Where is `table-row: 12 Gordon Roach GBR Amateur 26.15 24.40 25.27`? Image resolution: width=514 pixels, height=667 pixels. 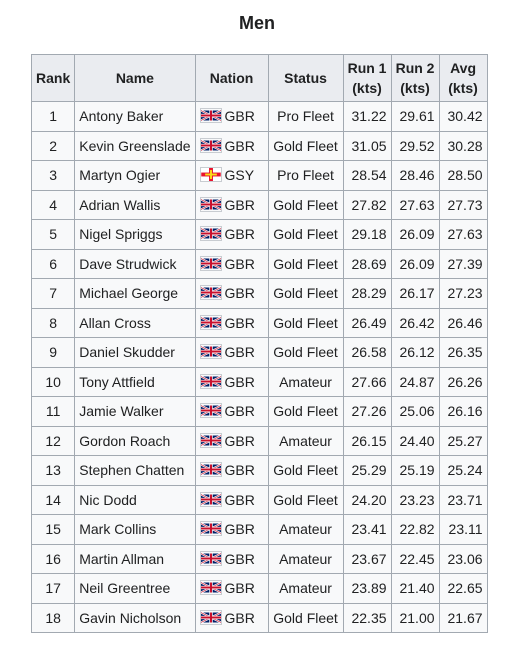
table-row: 12 Gordon Roach GBR Amateur 26.15 24.40 25.27 is located at coordinates (259, 440).